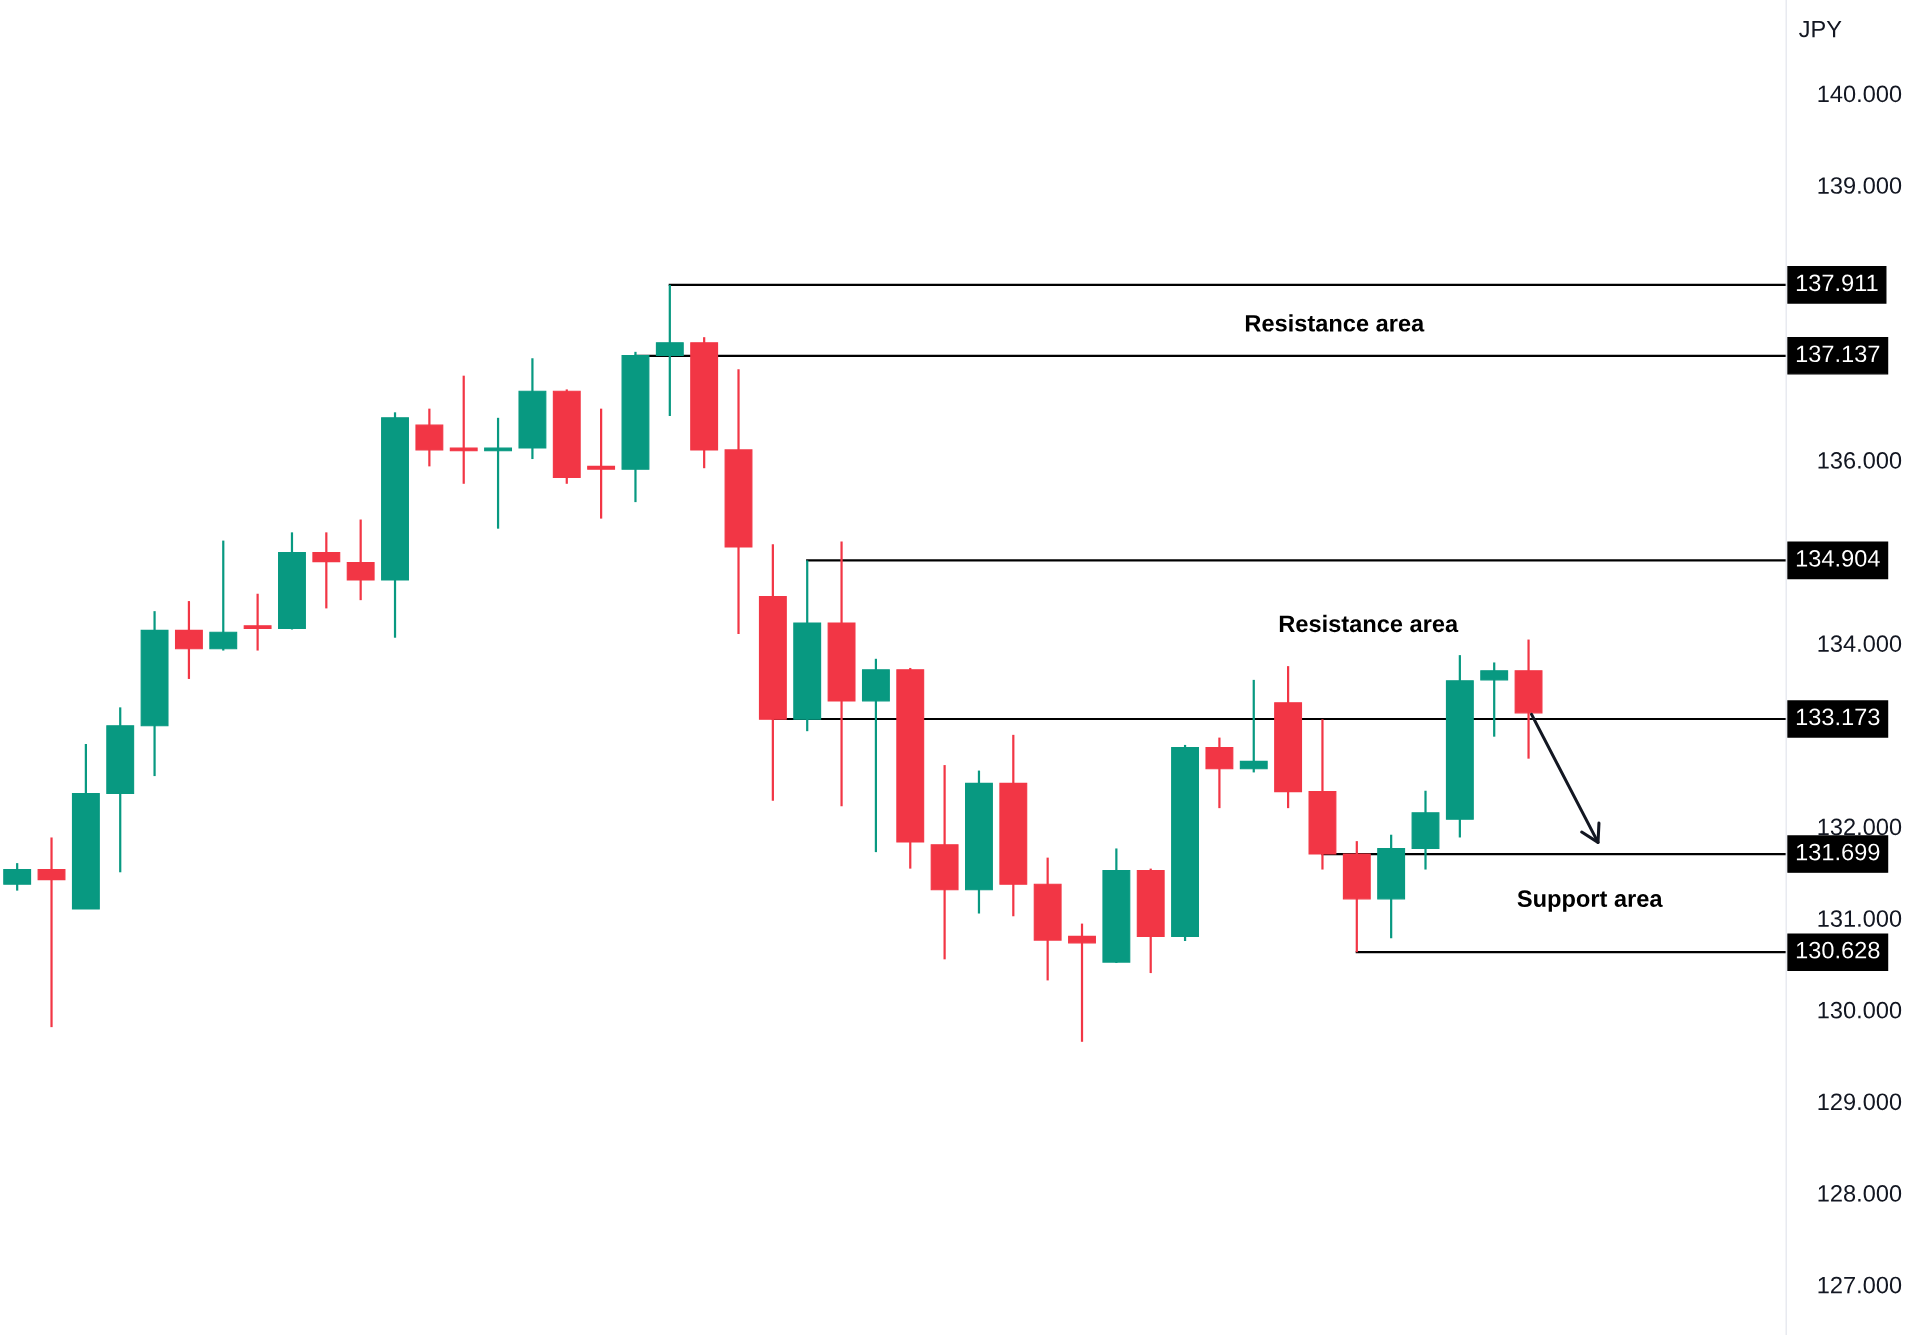 The width and height of the screenshot is (1931, 1335). What do you see at coordinates (1860, 94) in the screenshot?
I see `y-tick-label: 140.000` at bounding box center [1860, 94].